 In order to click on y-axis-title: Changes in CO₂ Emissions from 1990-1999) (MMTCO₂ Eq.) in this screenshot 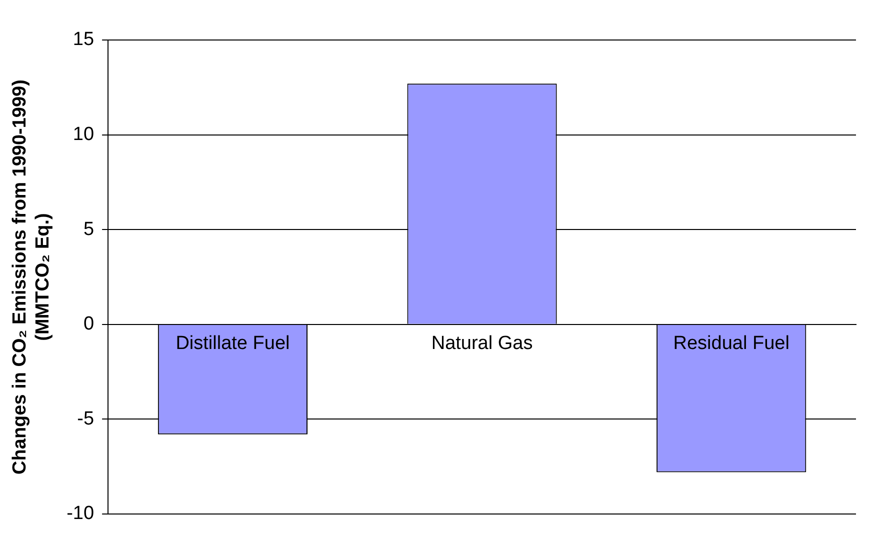, I will do `click(32, 277)`.